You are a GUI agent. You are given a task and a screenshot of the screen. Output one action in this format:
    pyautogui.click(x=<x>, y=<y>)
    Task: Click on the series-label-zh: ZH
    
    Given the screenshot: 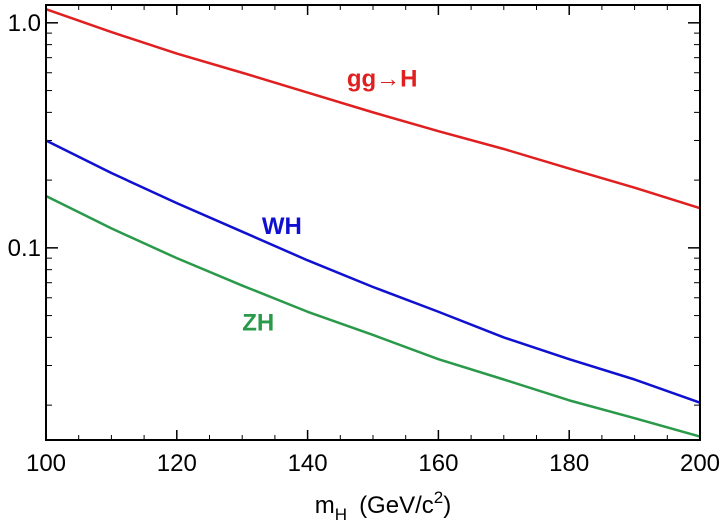 What is the action you would take?
    pyautogui.click(x=258, y=322)
    